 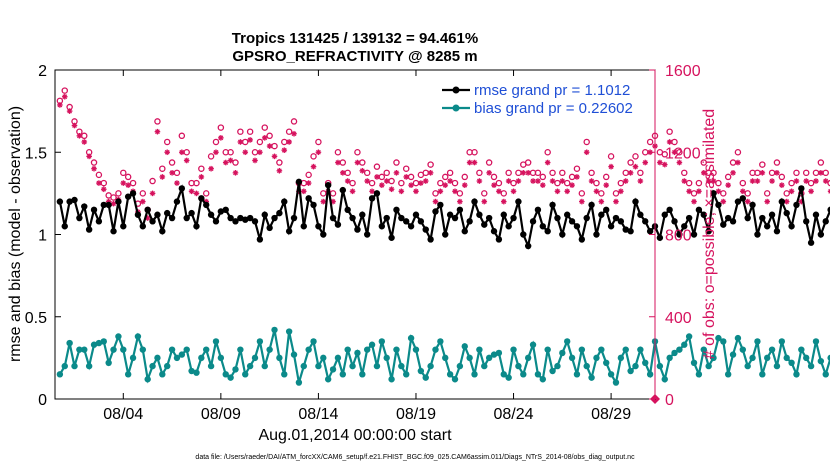 What do you see at coordinates (123, 414) in the screenshot?
I see `x-tick-label: 08/04` at bounding box center [123, 414].